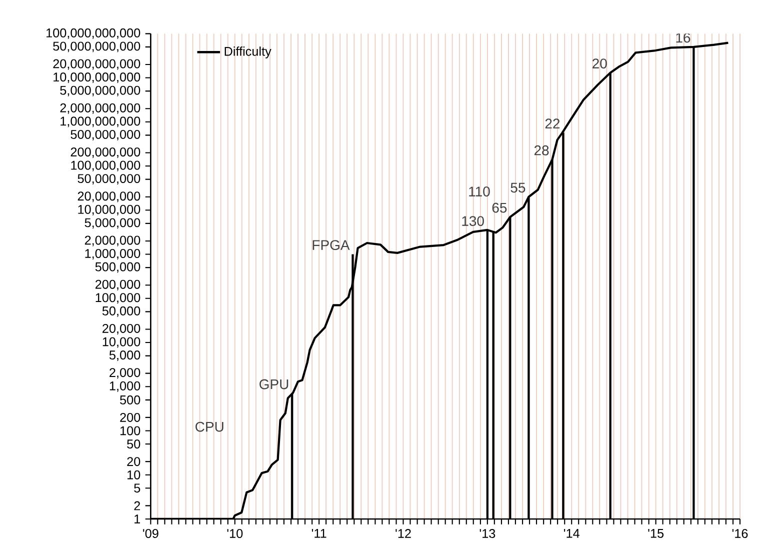  I want to click on y-tick-label: 1,000, so click(125, 386).